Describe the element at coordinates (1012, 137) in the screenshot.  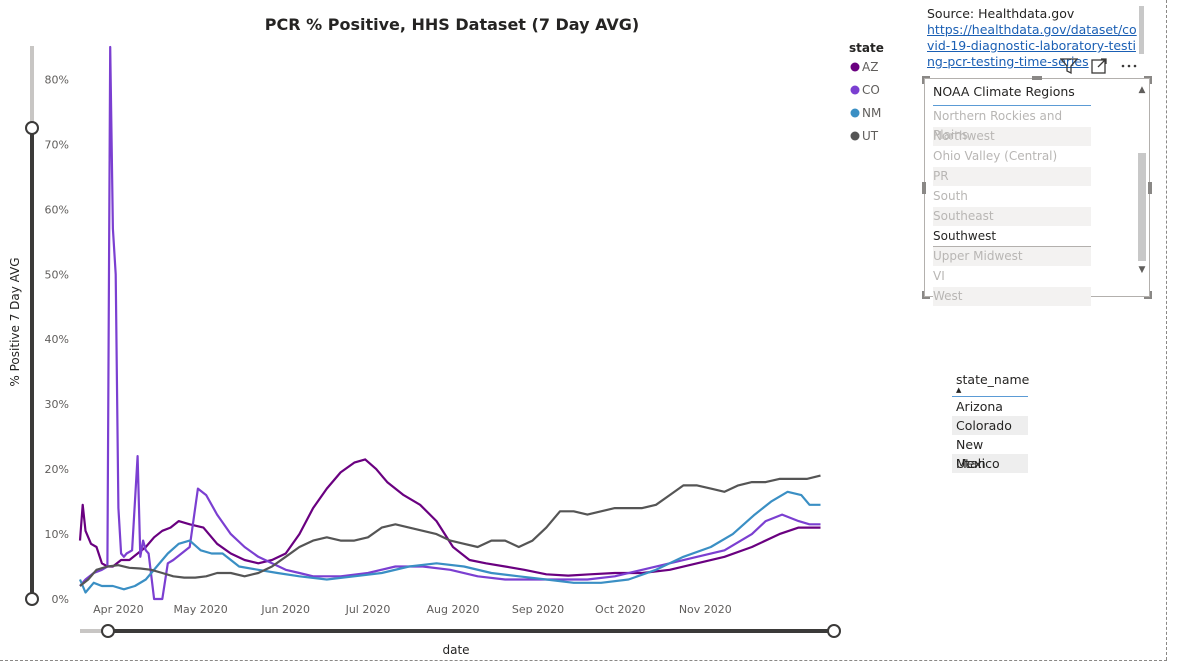
I see `slicer-item: Northwest` at that location.